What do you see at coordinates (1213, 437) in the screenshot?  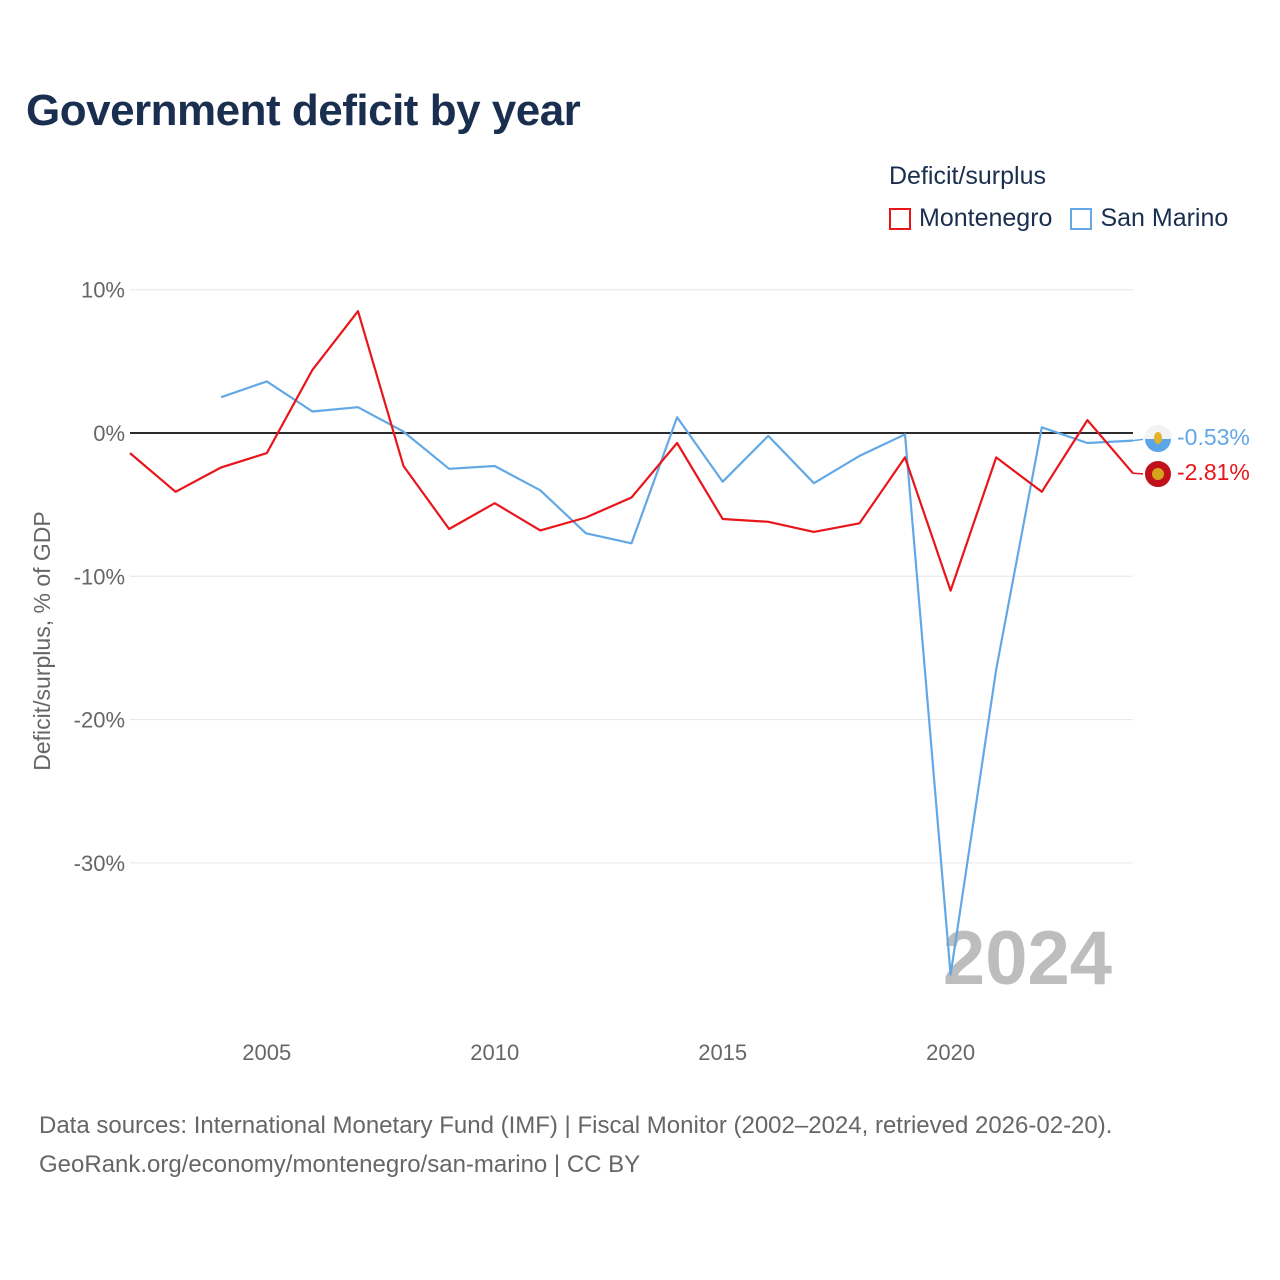 I see `end-label-san-marino: -0.53%` at bounding box center [1213, 437].